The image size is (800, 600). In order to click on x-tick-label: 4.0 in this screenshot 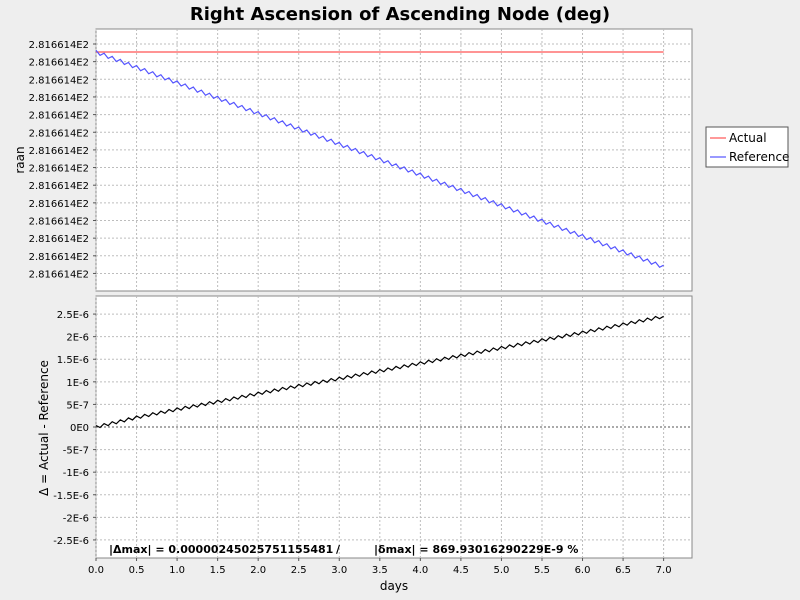, I will do `click(420, 570)`.